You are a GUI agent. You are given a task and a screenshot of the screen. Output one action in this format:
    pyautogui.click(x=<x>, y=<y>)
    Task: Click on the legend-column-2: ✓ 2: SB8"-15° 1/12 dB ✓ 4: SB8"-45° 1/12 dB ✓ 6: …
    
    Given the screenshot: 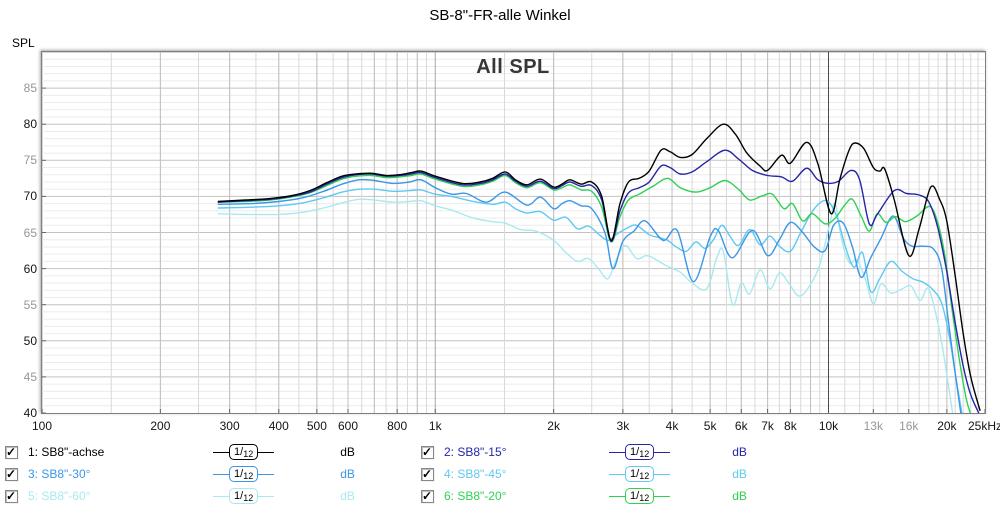 What is the action you would take?
    pyautogui.click(x=584, y=474)
    